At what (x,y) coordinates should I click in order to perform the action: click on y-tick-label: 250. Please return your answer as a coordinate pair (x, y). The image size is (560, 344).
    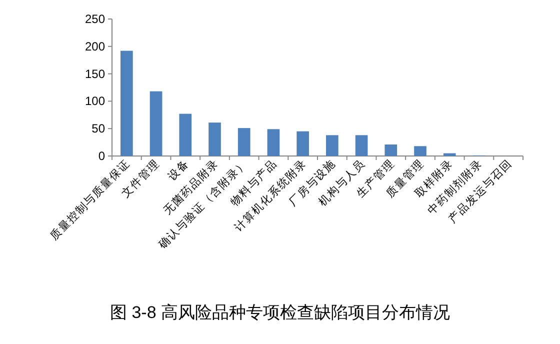
    Looking at the image, I should click on (95, 19).